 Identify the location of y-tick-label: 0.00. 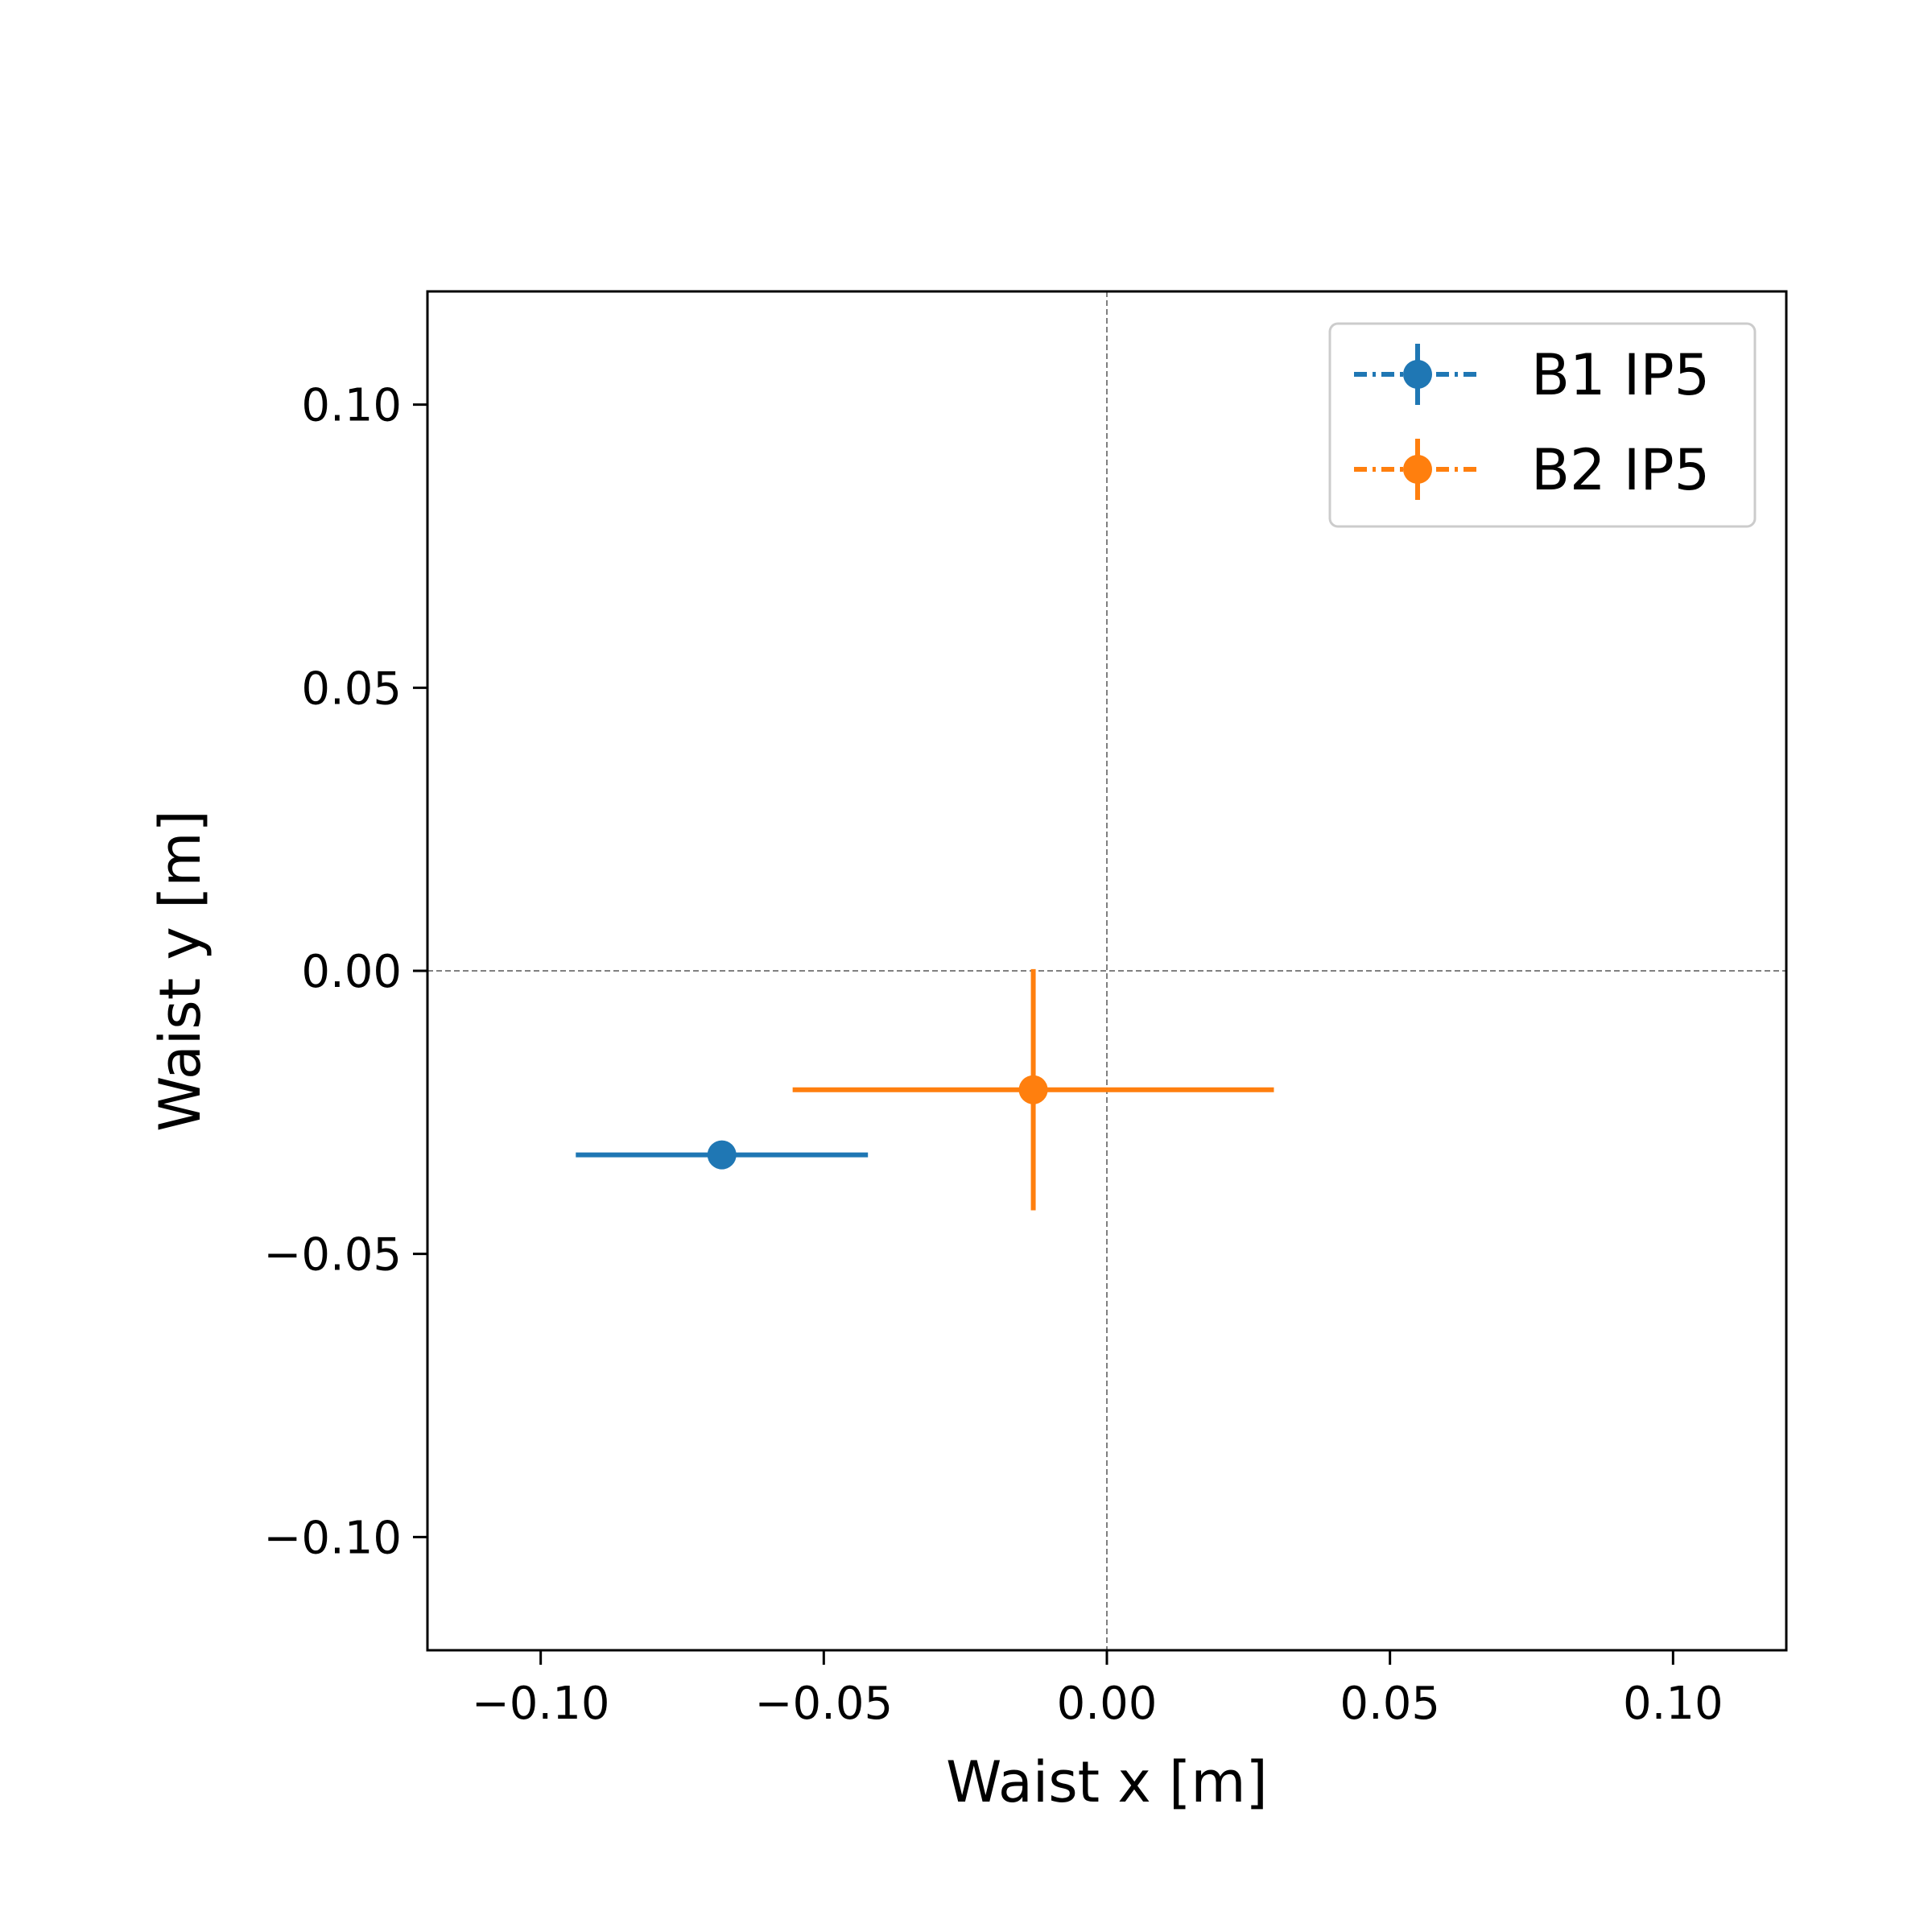
(351, 972).